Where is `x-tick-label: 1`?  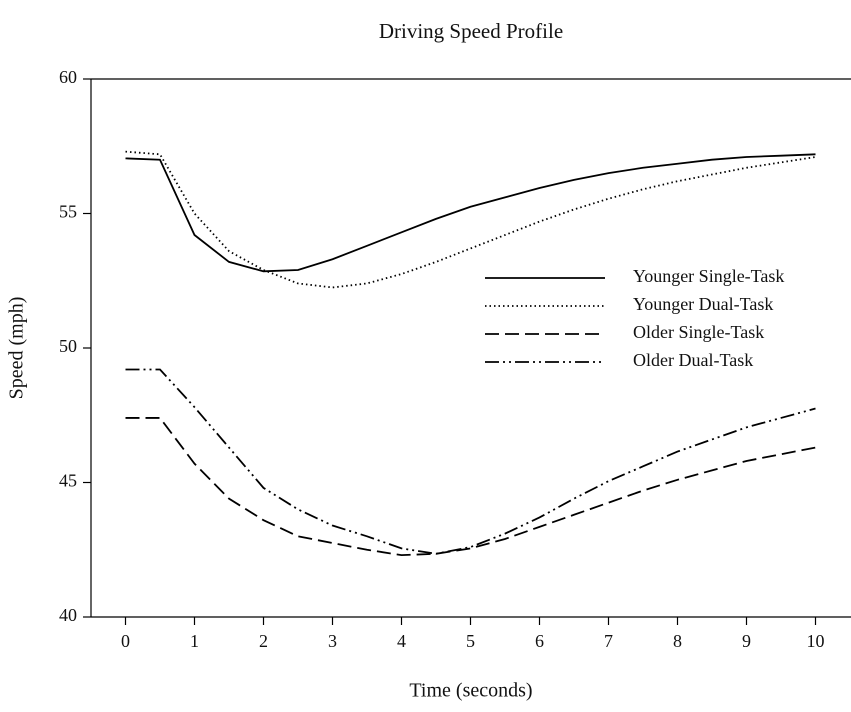 x-tick-label: 1 is located at coordinates (194, 641).